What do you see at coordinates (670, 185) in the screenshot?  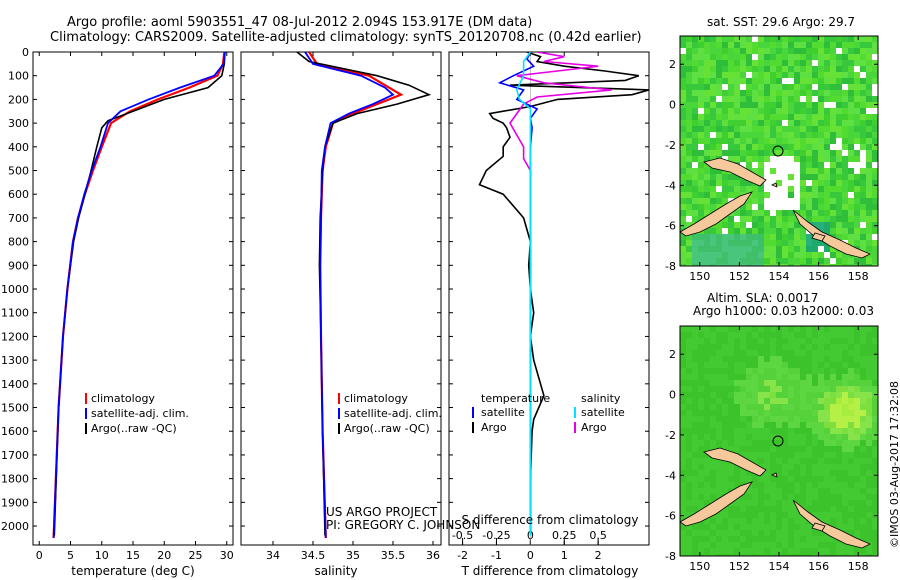 I see `lat-tick-label: -4` at bounding box center [670, 185].